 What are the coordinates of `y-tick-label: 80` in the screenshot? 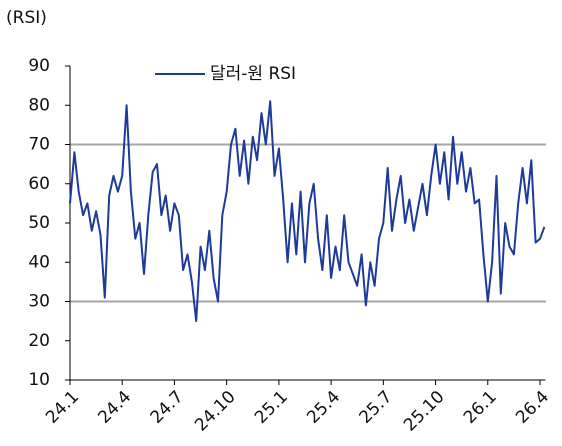 It's located at (39, 105).